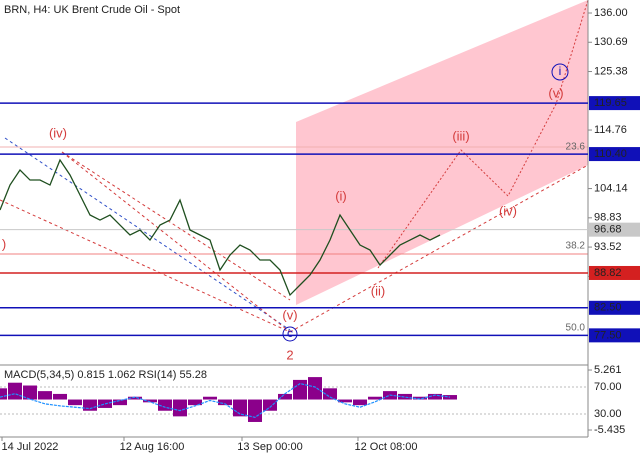 This screenshot has height=457, width=640. I want to click on fib-label: 50.0, so click(576, 328).